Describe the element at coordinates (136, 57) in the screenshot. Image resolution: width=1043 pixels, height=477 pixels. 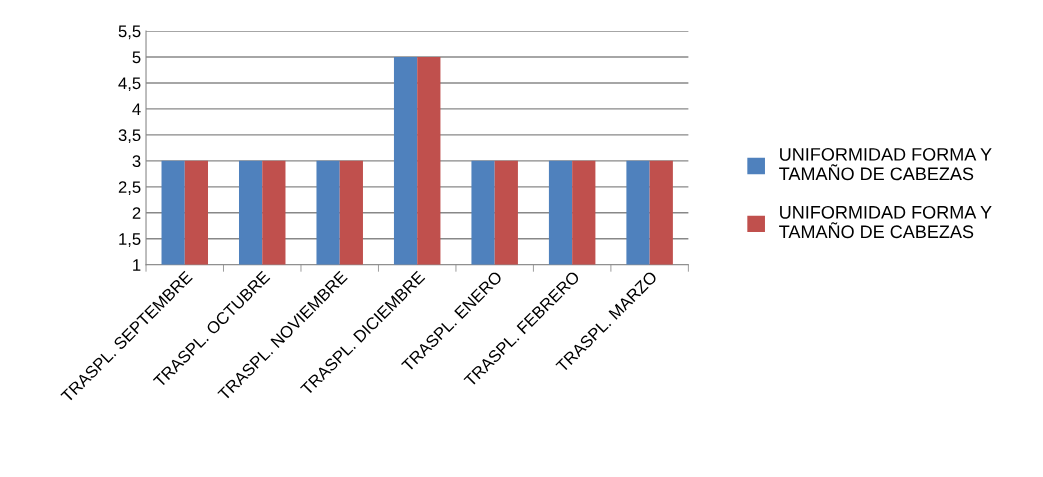
I see `y-tick-label: 5` at that location.